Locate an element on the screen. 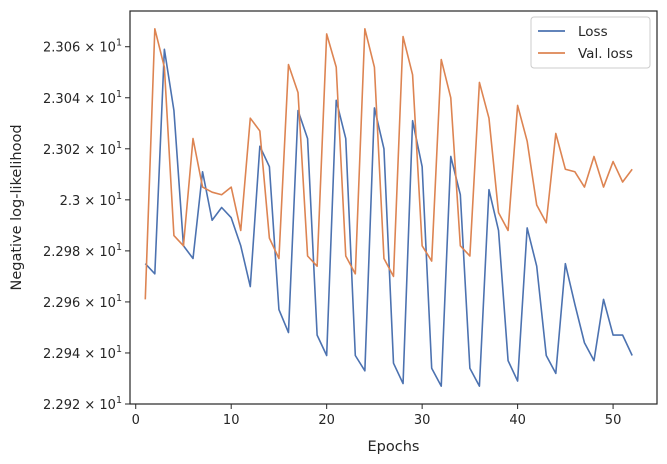  legend-box is located at coordinates (590, 42).